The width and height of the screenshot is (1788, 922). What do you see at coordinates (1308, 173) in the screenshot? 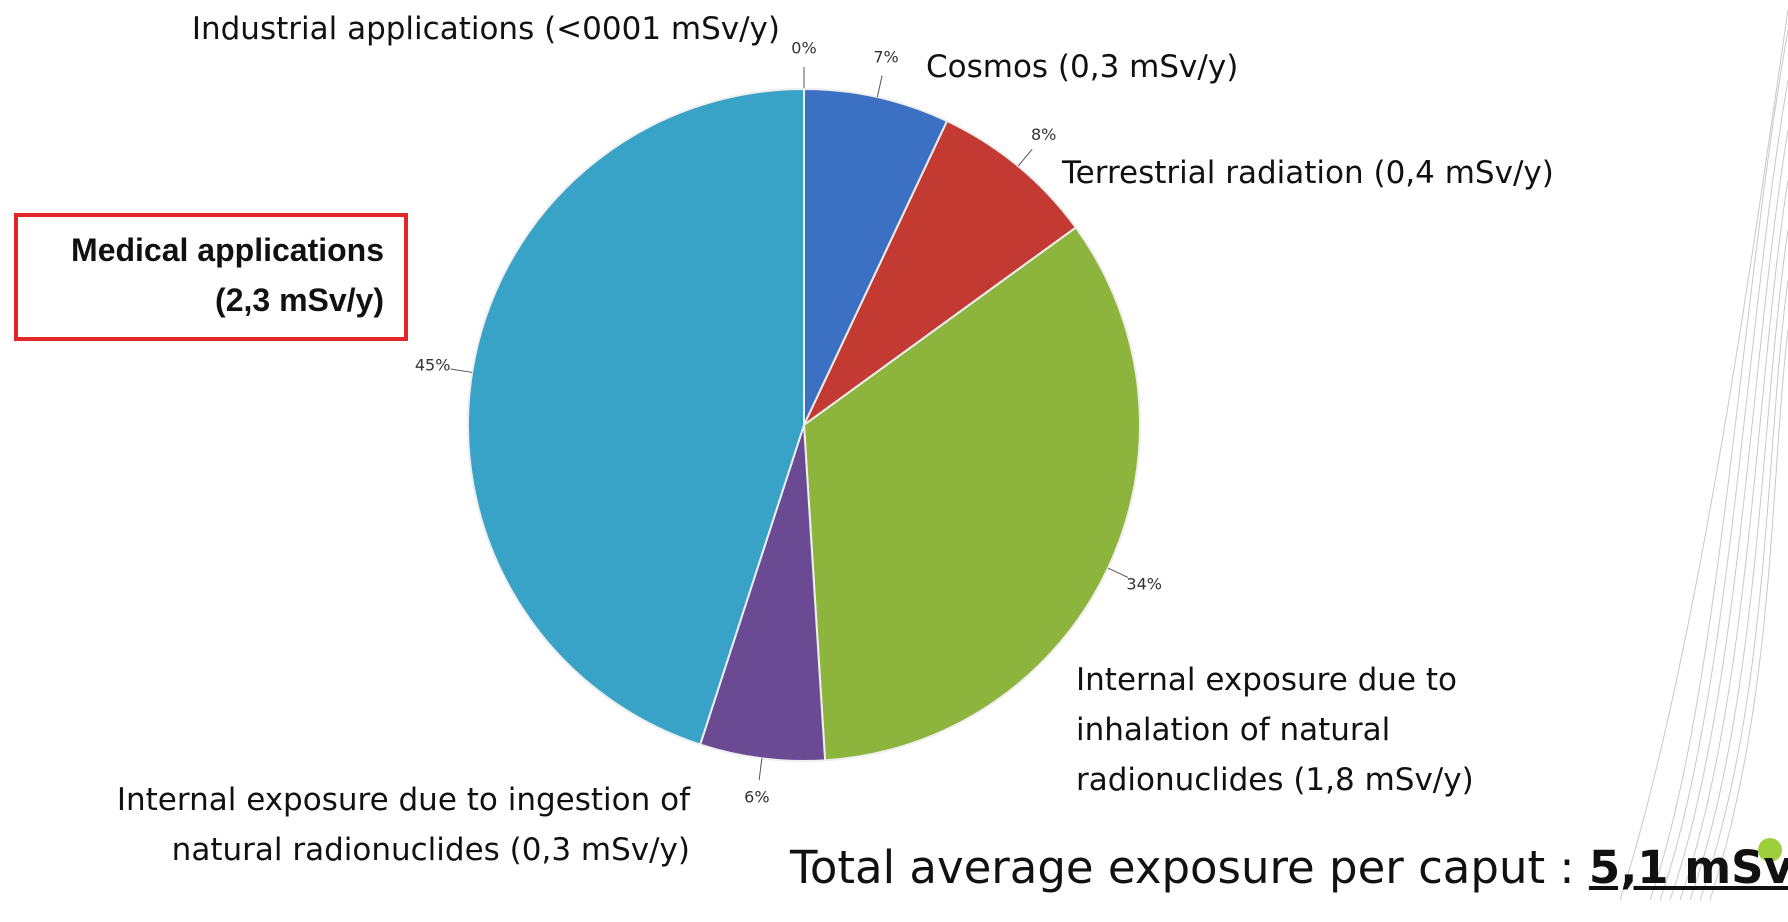
I see `label-terrestrial: Terrestrial radiation (0,4 mSv/y)` at bounding box center [1308, 173].